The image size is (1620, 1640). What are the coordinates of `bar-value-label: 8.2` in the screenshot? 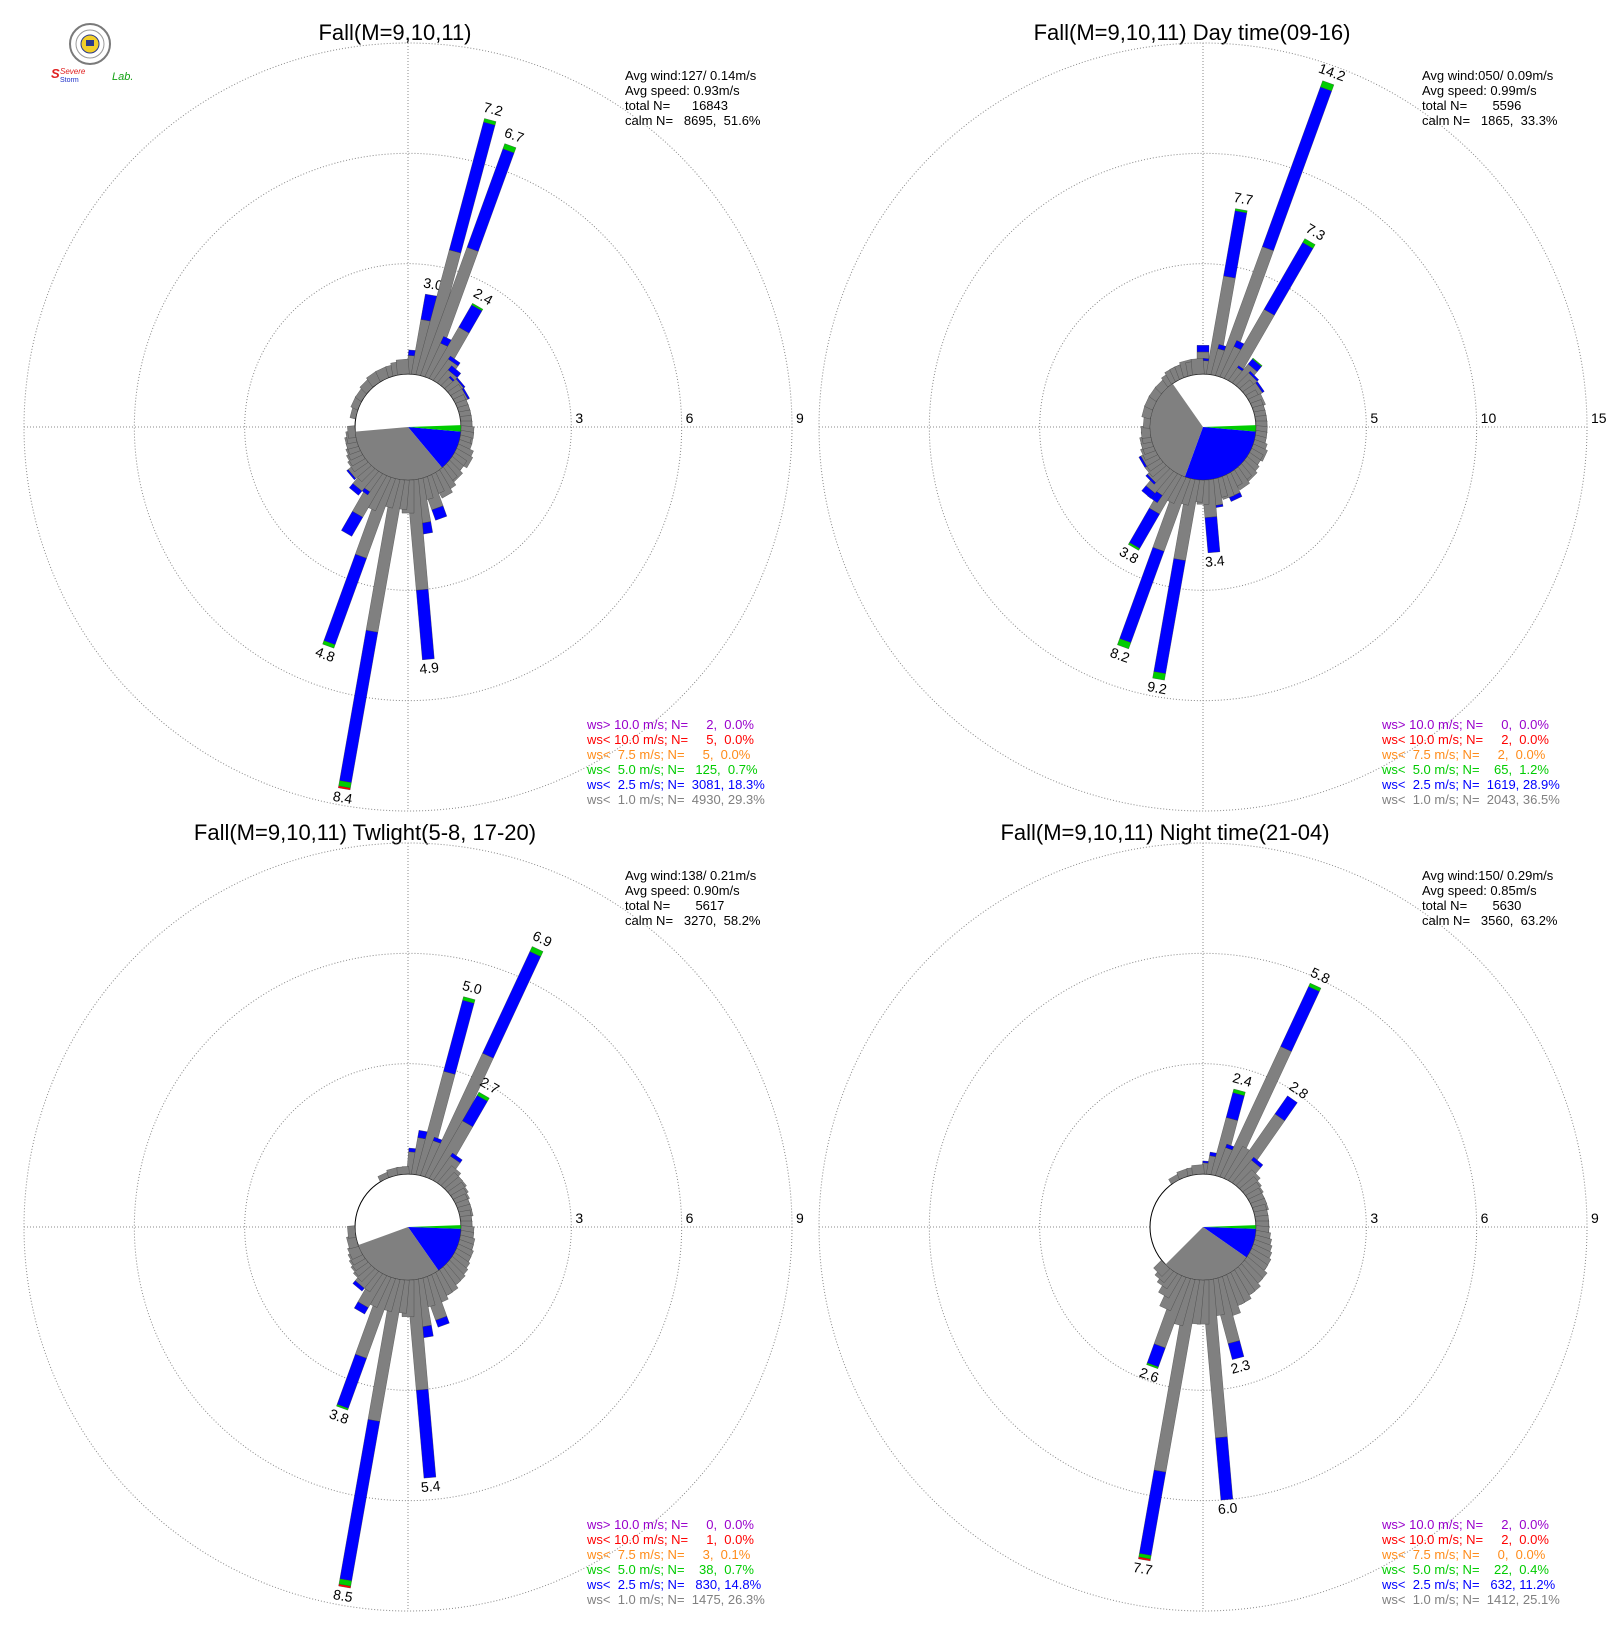 It's located at (1120, 655).